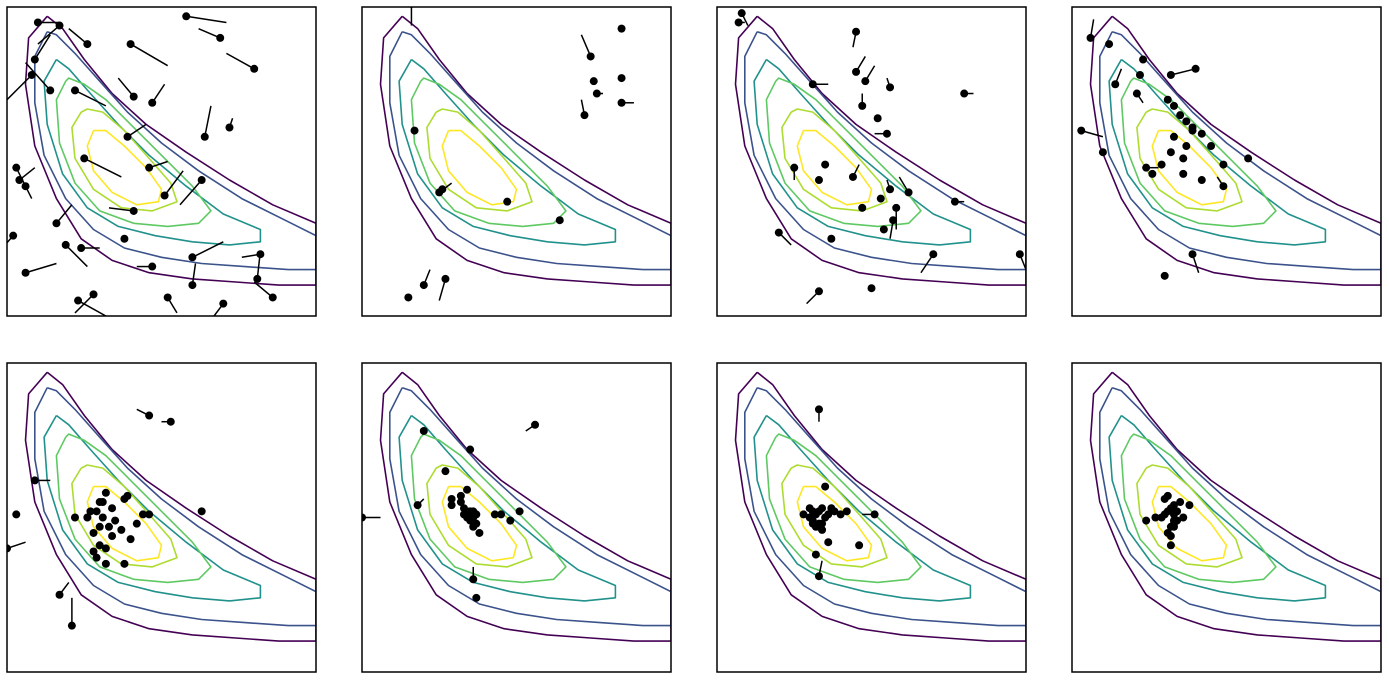  I want to click on panel-4-plot-area, so click(1229, 150).